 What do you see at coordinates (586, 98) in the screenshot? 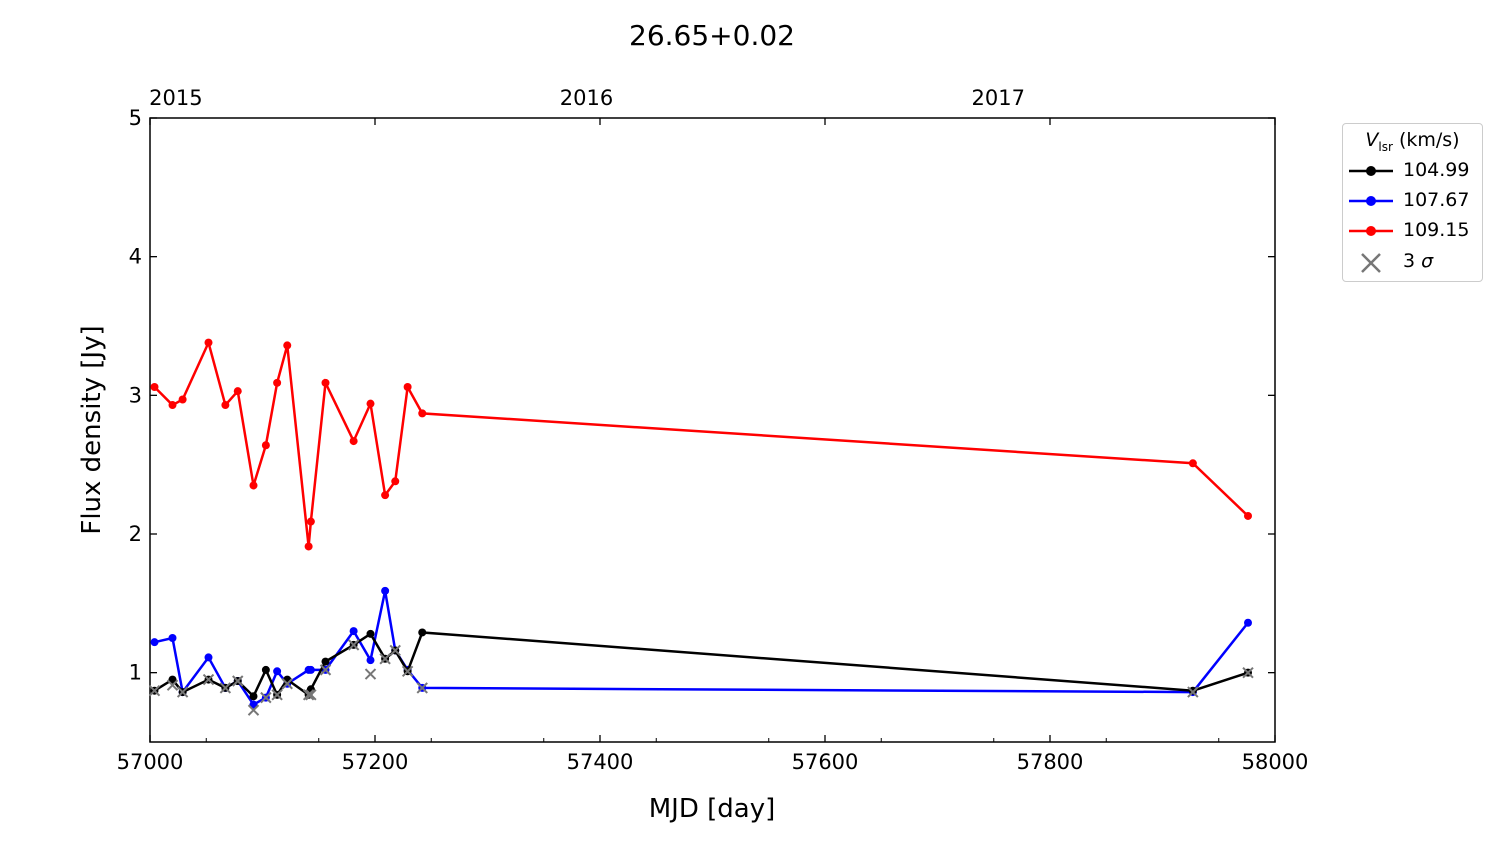
I see `top-tick-label: 2016` at bounding box center [586, 98].